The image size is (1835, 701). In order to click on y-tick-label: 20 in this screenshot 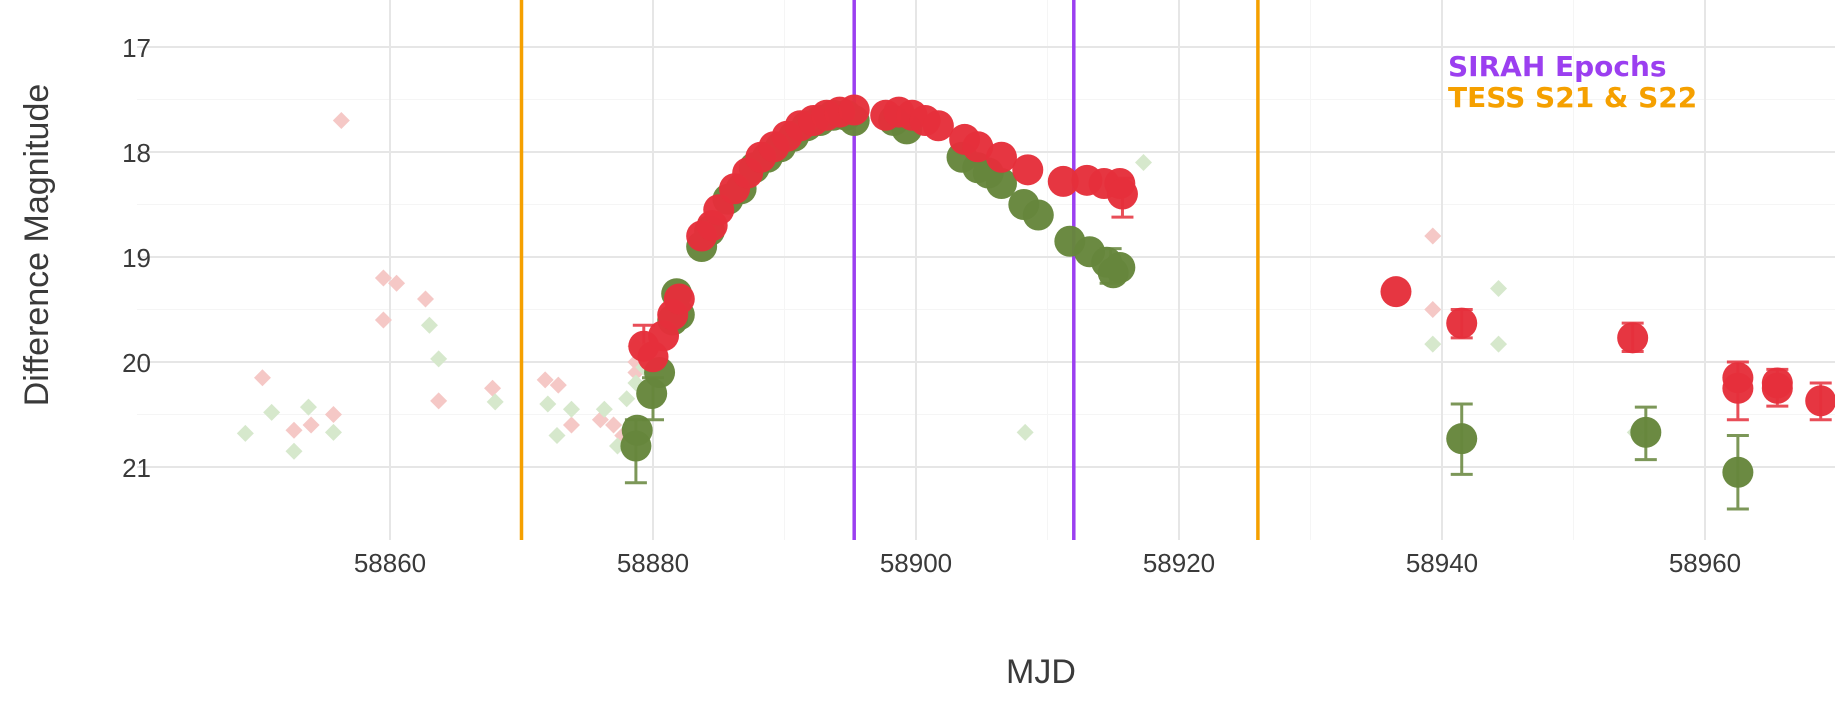, I will do `click(136, 363)`.